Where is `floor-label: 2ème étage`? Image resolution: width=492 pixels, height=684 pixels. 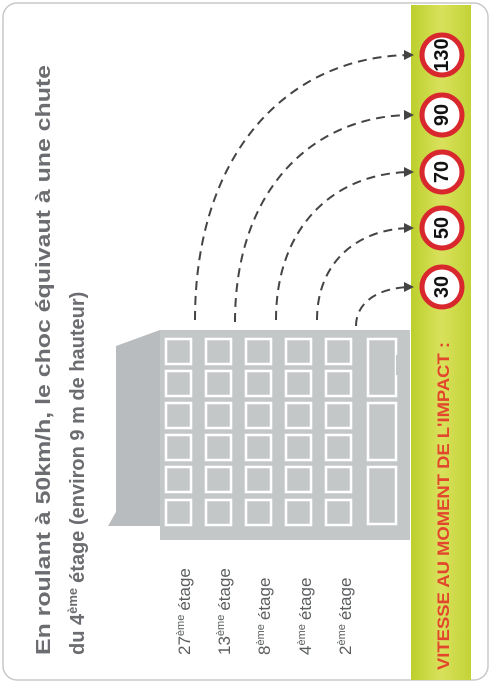
floor-label: 2ème étage is located at coordinates (345, 616).